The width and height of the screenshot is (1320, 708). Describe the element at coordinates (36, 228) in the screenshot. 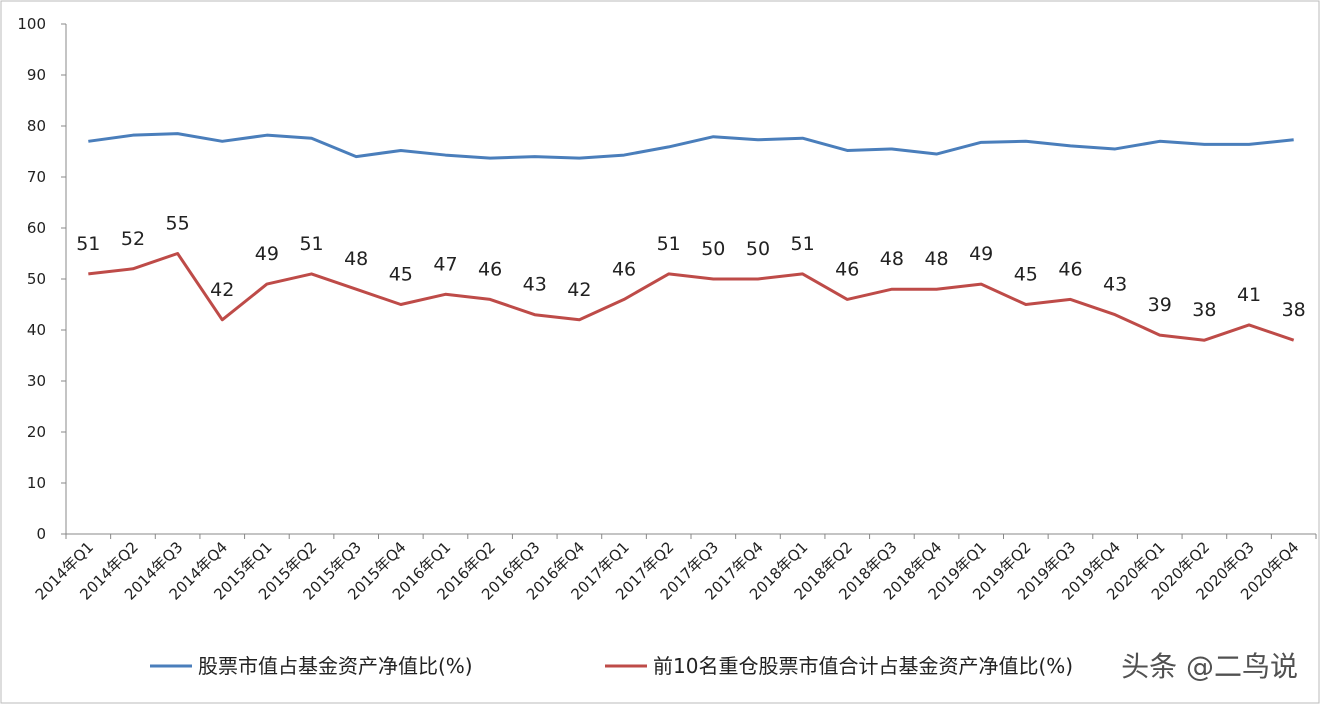

I see `y-tick-label: 60` at that location.